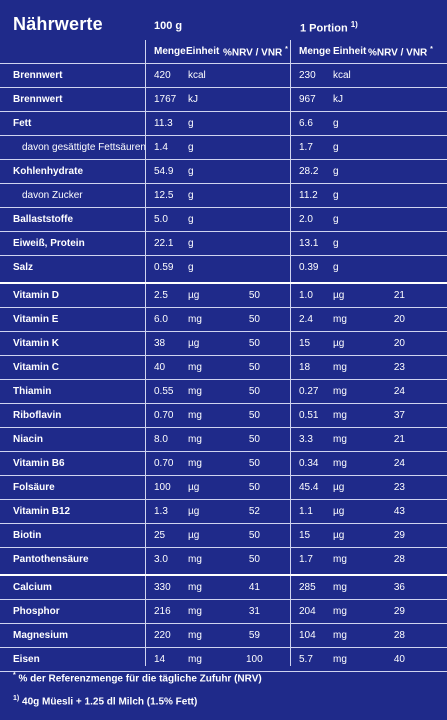  Describe the element at coordinates (161, 559) in the screenshot. I see `amount-100g: 3.0` at that location.